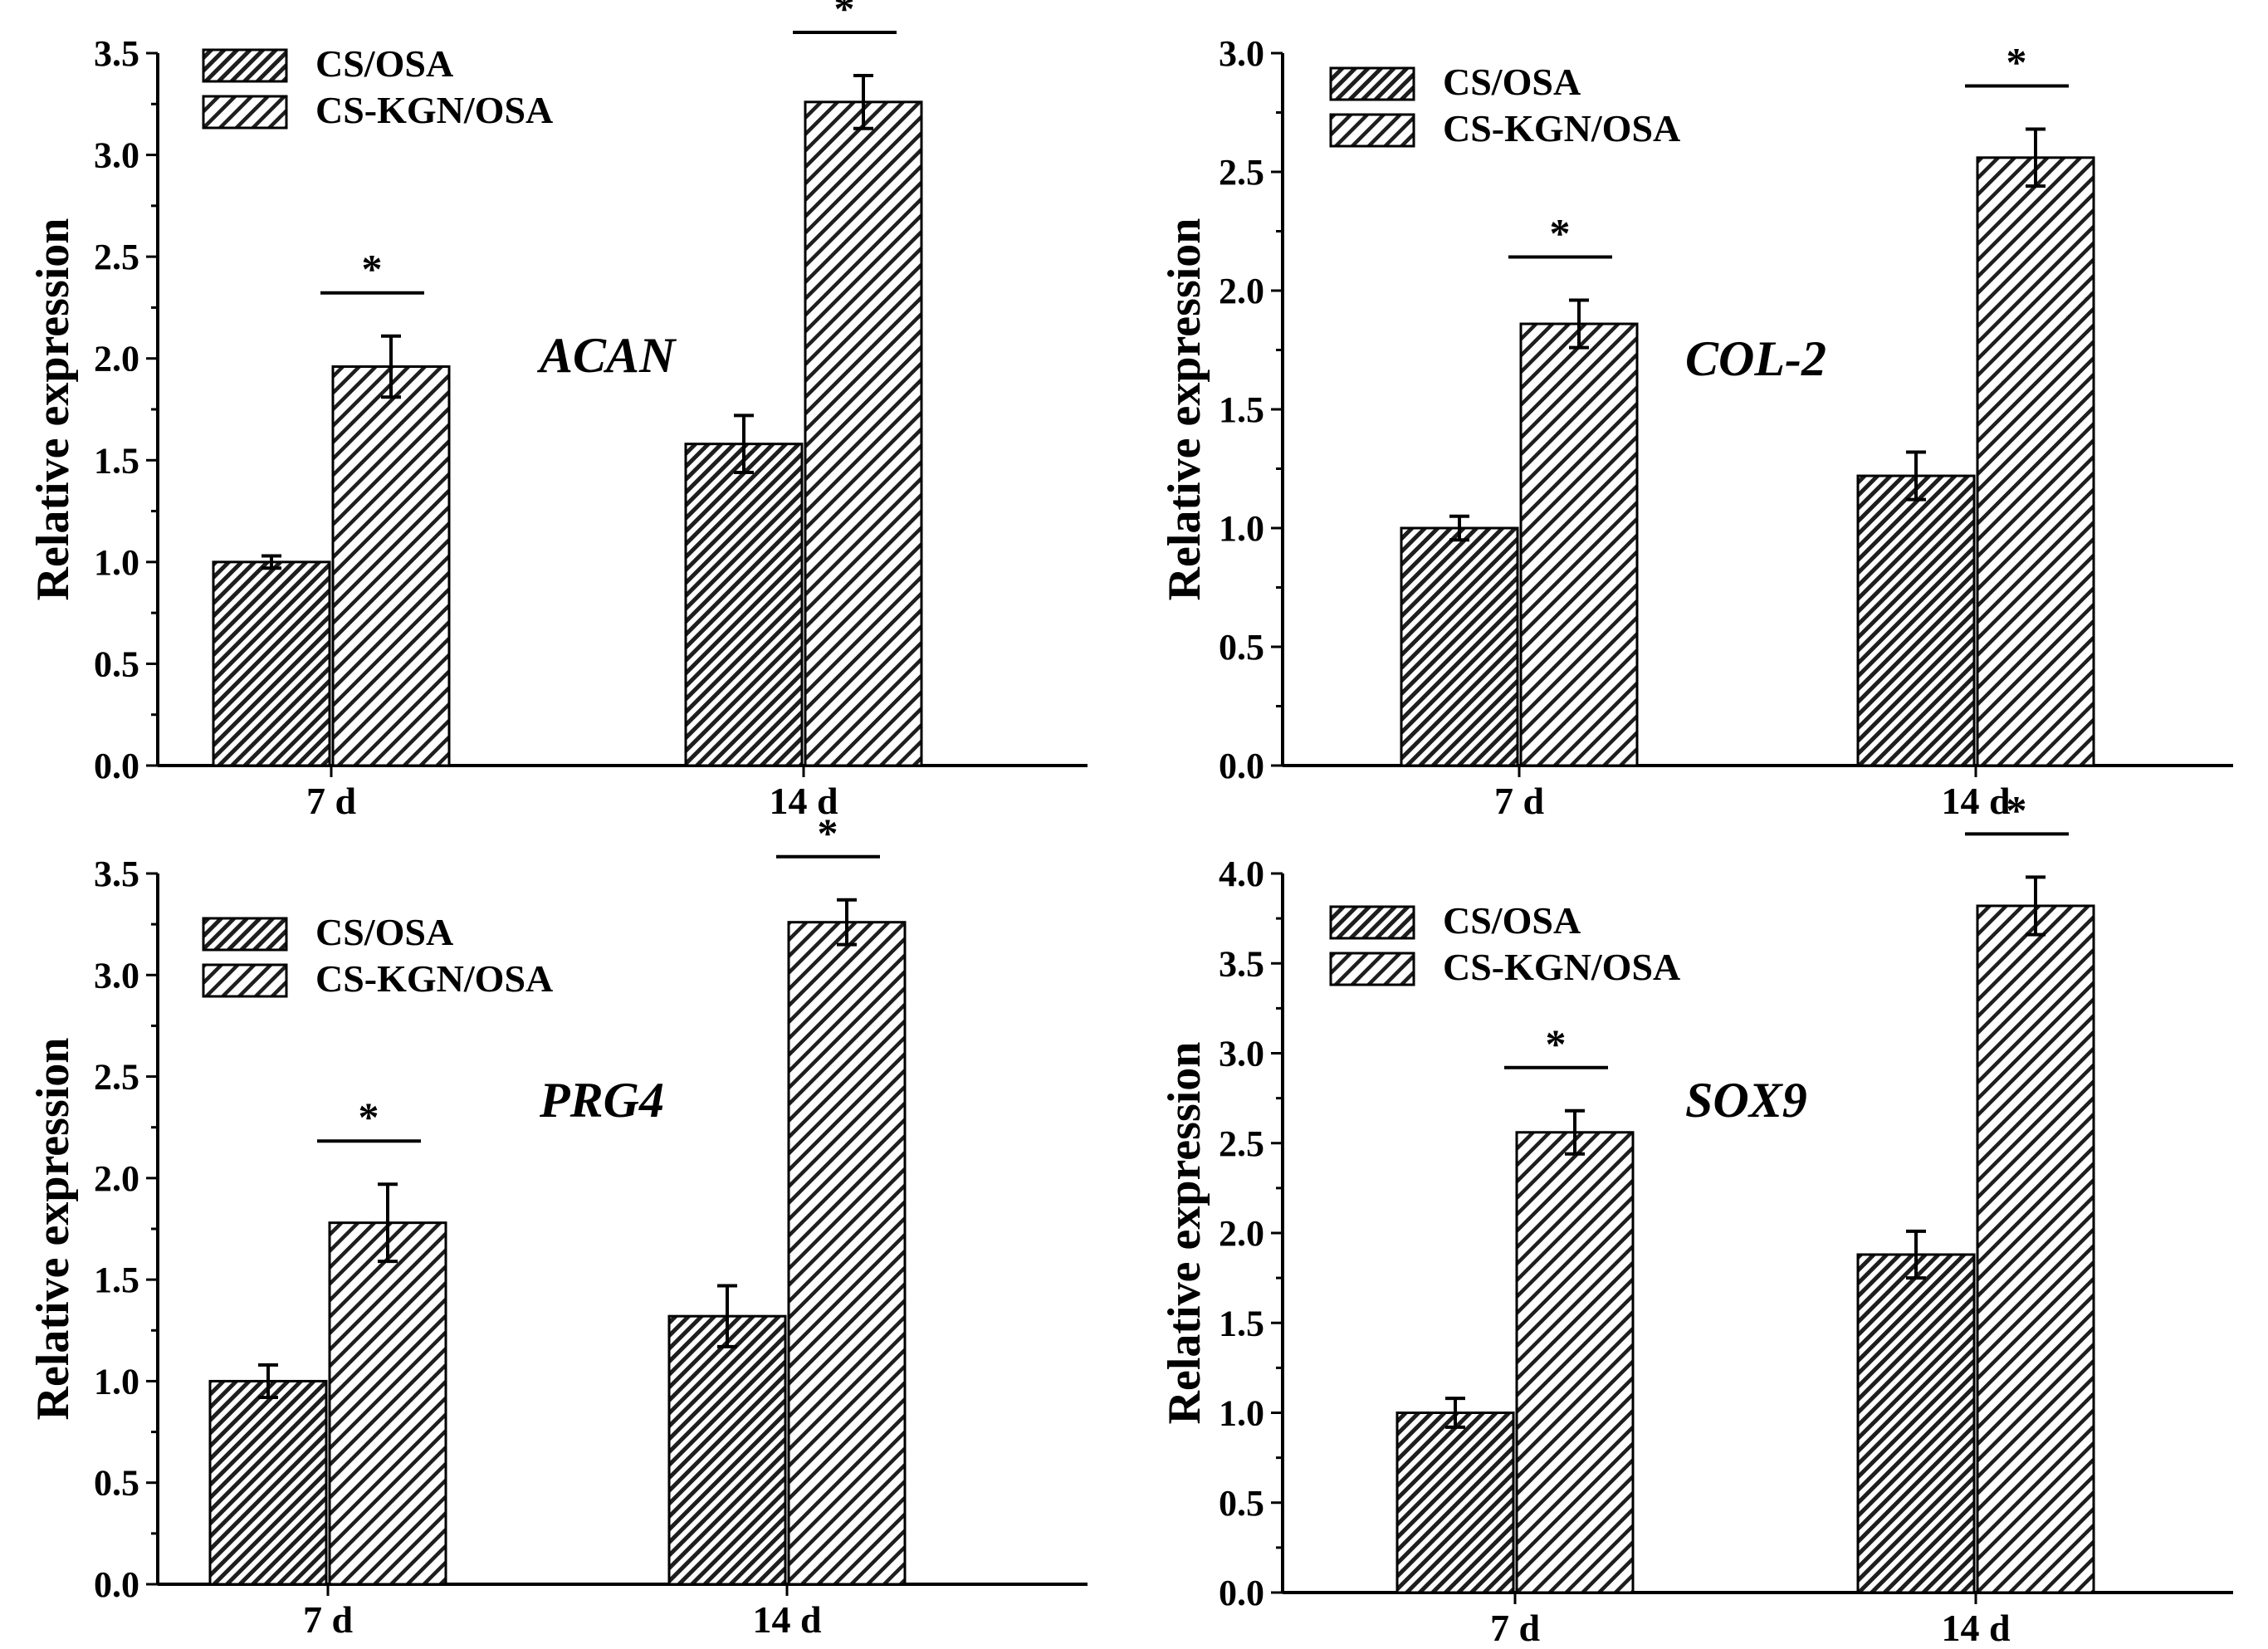 The height and width of the screenshot is (1649, 2268). I want to click on gene-label: SOX9, so click(1746, 1100).